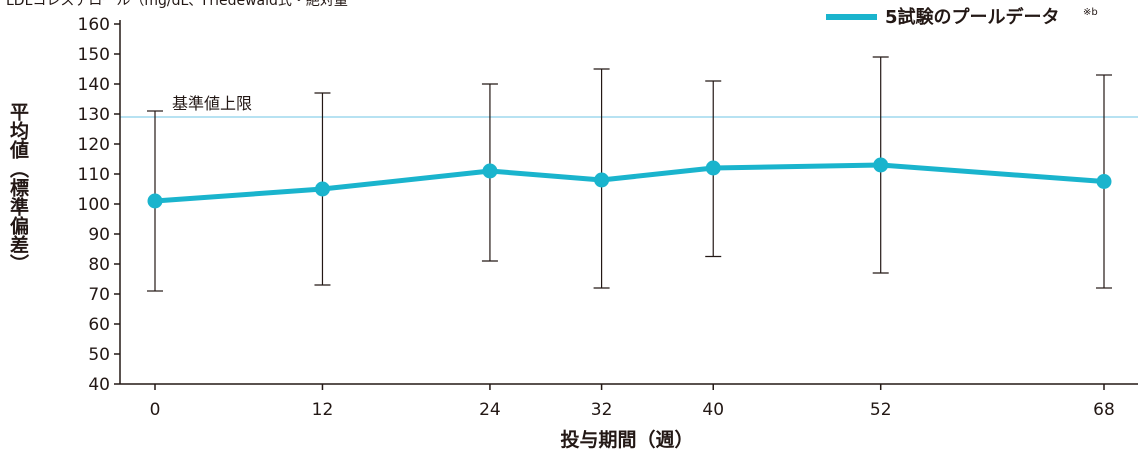 This screenshot has width=1143, height=461. Describe the element at coordinates (94, 25) in the screenshot. I see `y-tick-label: 160` at that location.